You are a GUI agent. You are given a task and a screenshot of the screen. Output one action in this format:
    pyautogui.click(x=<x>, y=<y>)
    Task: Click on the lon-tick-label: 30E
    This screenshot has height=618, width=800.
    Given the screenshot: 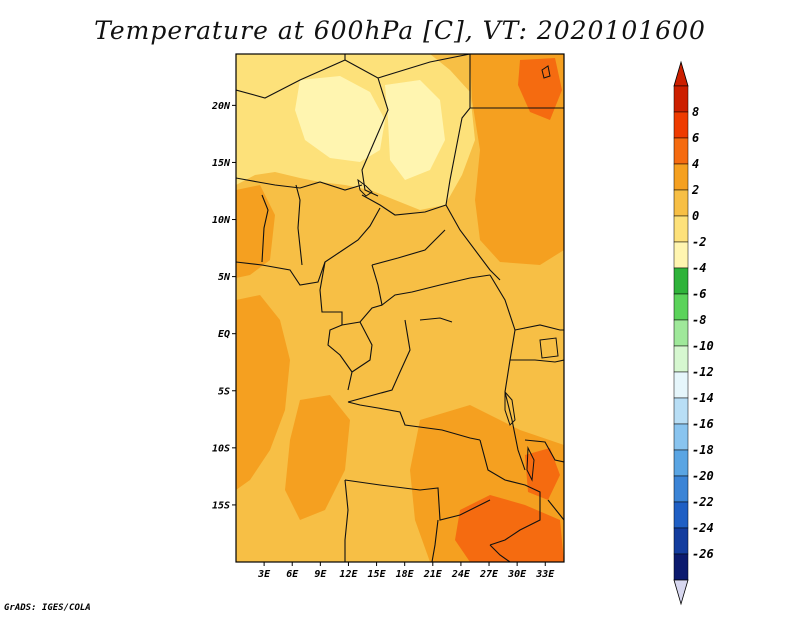 What is the action you would take?
    pyautogui.click(x=517, y=574)
    